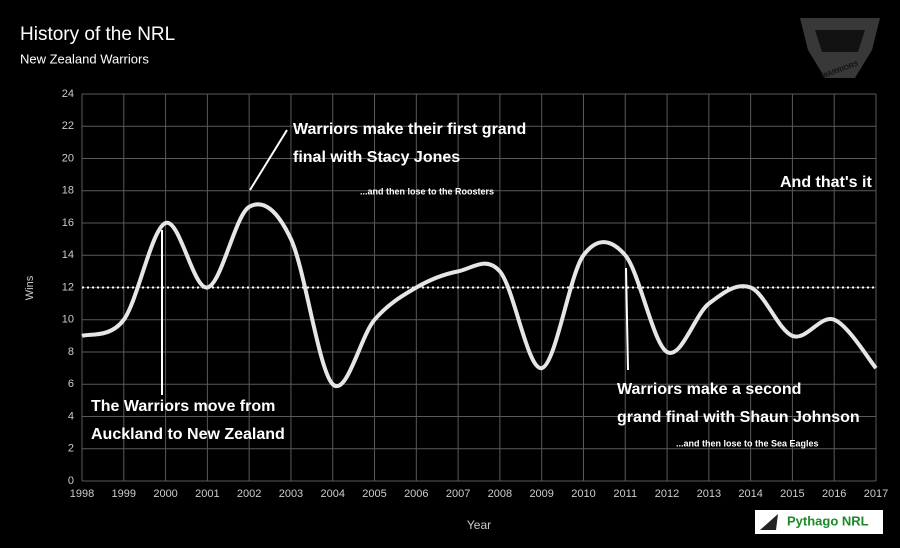 The image size is (900, 548). What do you see at coordinates (71, 384) in the screenshot?
I see `y-tick-label: 6` at bounding box center [71, 384].